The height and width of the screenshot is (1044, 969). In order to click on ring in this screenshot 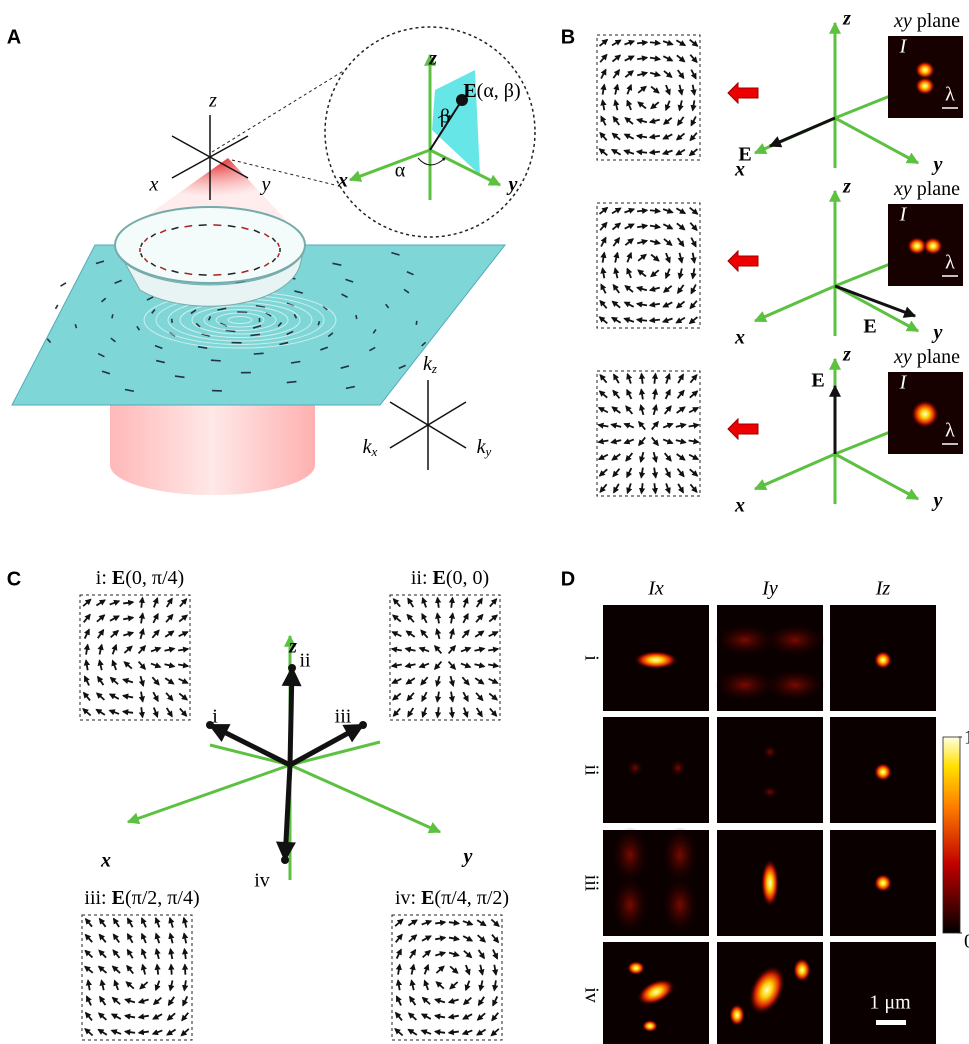, I will do `click(240, 320)`.